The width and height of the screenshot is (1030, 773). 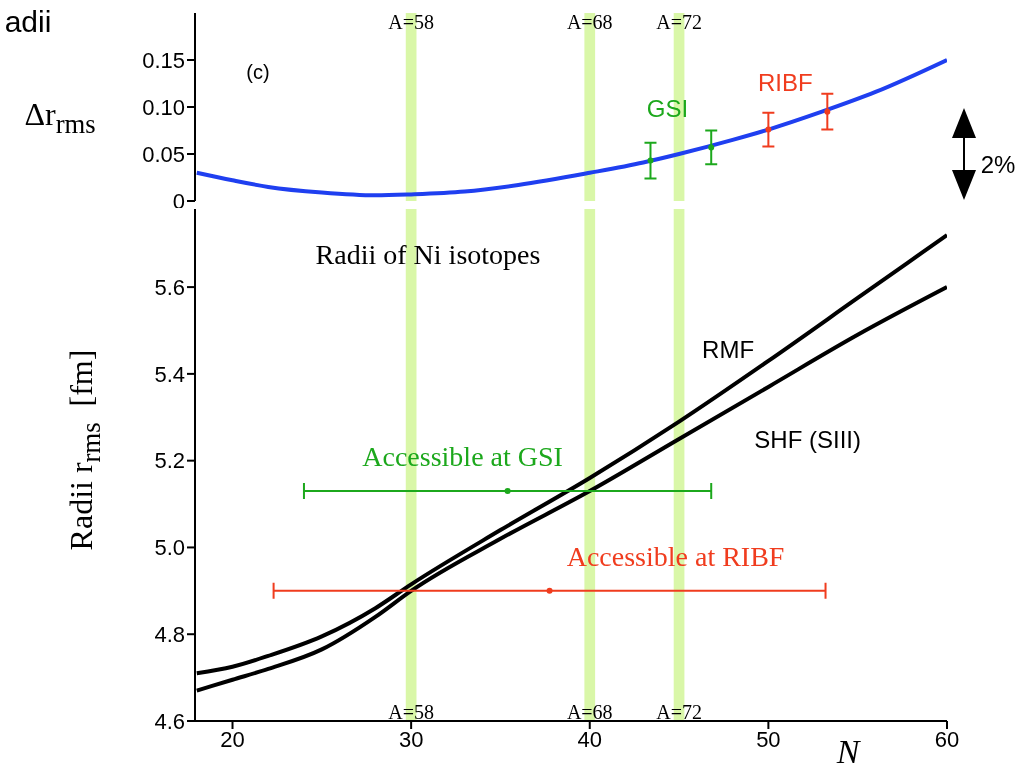 What do you see at coordinates (232, 739) in the screenshot?
I see `x-tick-label: 20` at bounding box center [232, 739].